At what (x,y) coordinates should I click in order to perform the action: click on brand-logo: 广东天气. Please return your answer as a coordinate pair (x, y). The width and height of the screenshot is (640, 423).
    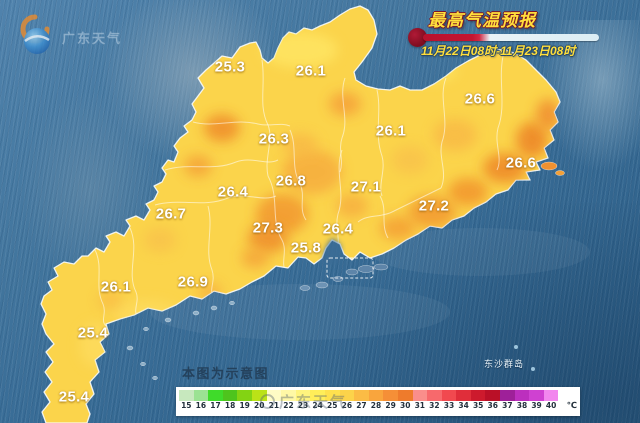
    Looking at the image, I should click on (68, 34).